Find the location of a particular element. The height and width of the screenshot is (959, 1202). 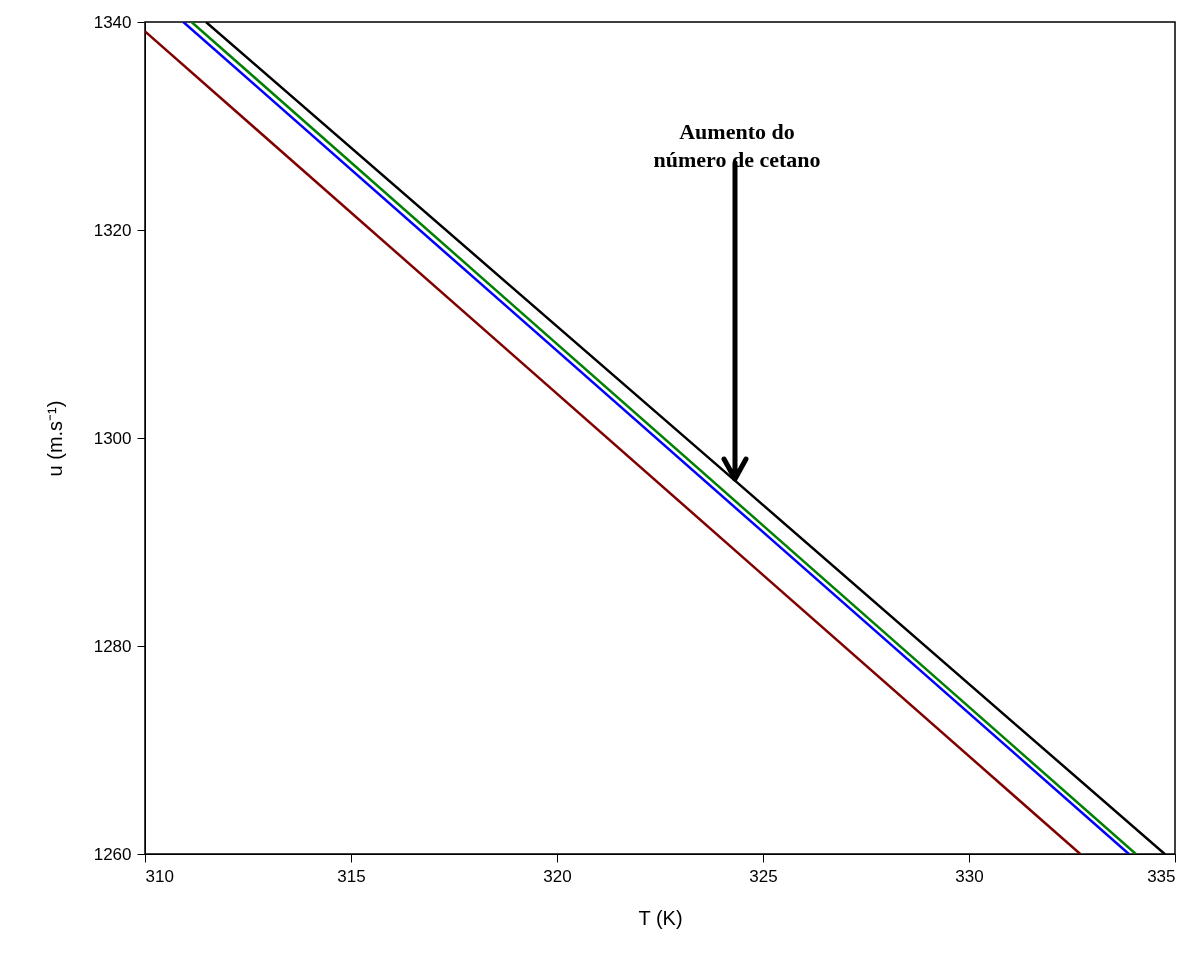

y-tick-label: 1260 is located at coordinates (112, 854).